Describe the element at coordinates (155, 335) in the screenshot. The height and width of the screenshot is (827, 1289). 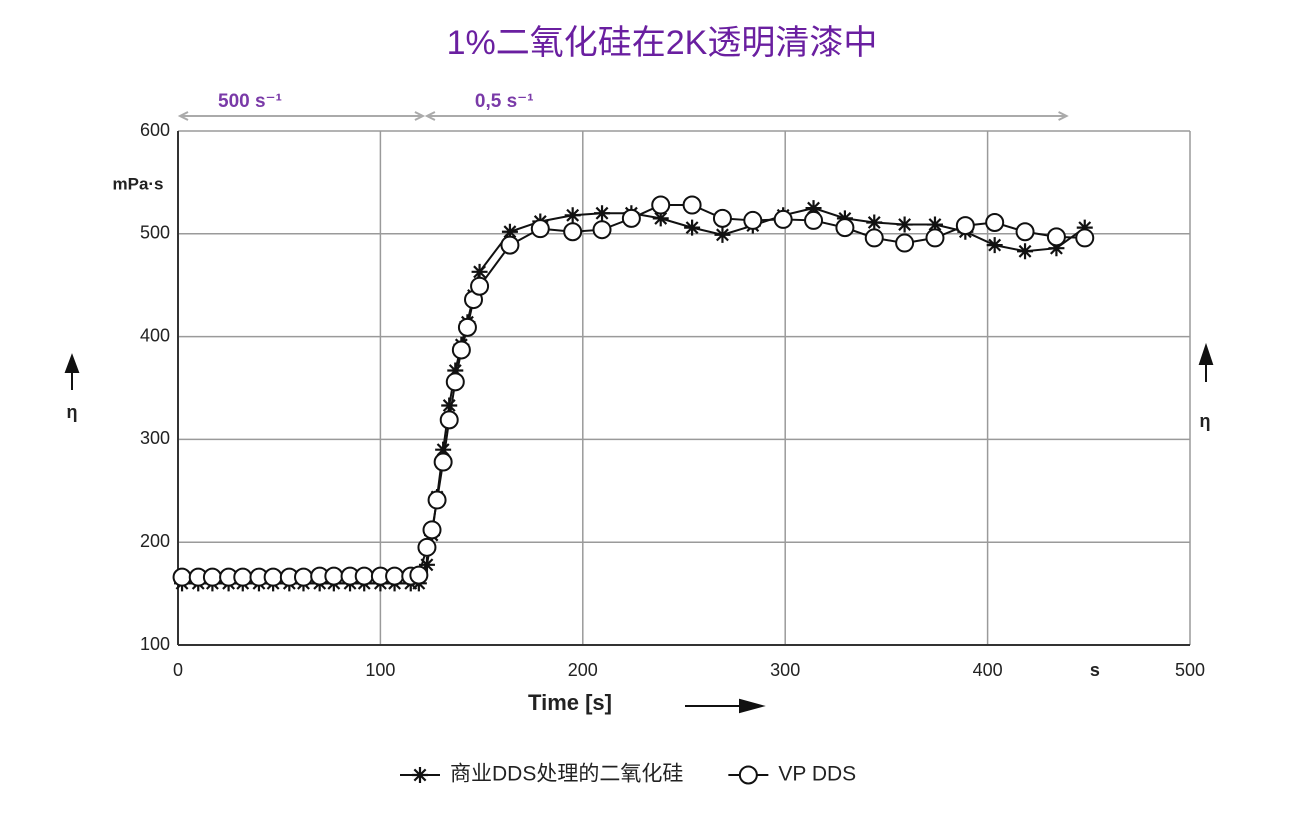
I see `y-tick-label: 400` at that location.